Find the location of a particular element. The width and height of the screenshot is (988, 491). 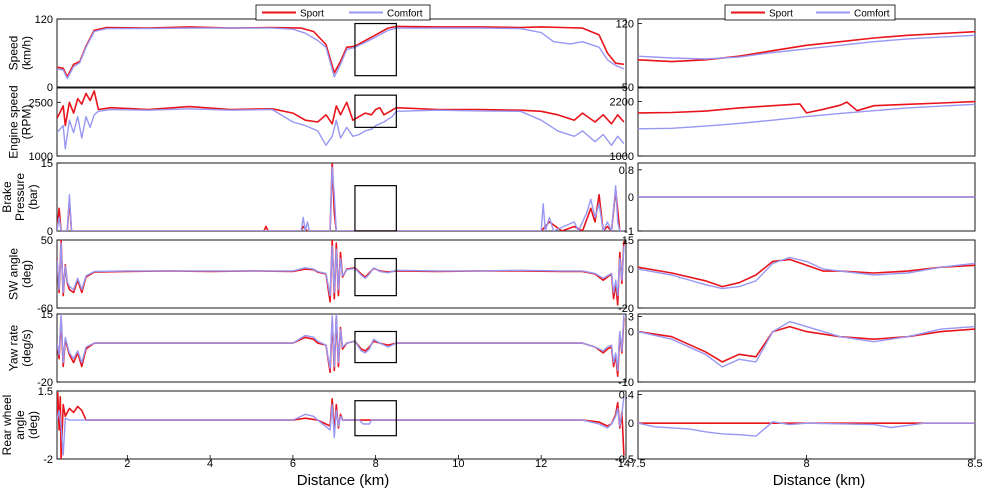

y-tick-label: -10 is located at coordinates (626, 383).